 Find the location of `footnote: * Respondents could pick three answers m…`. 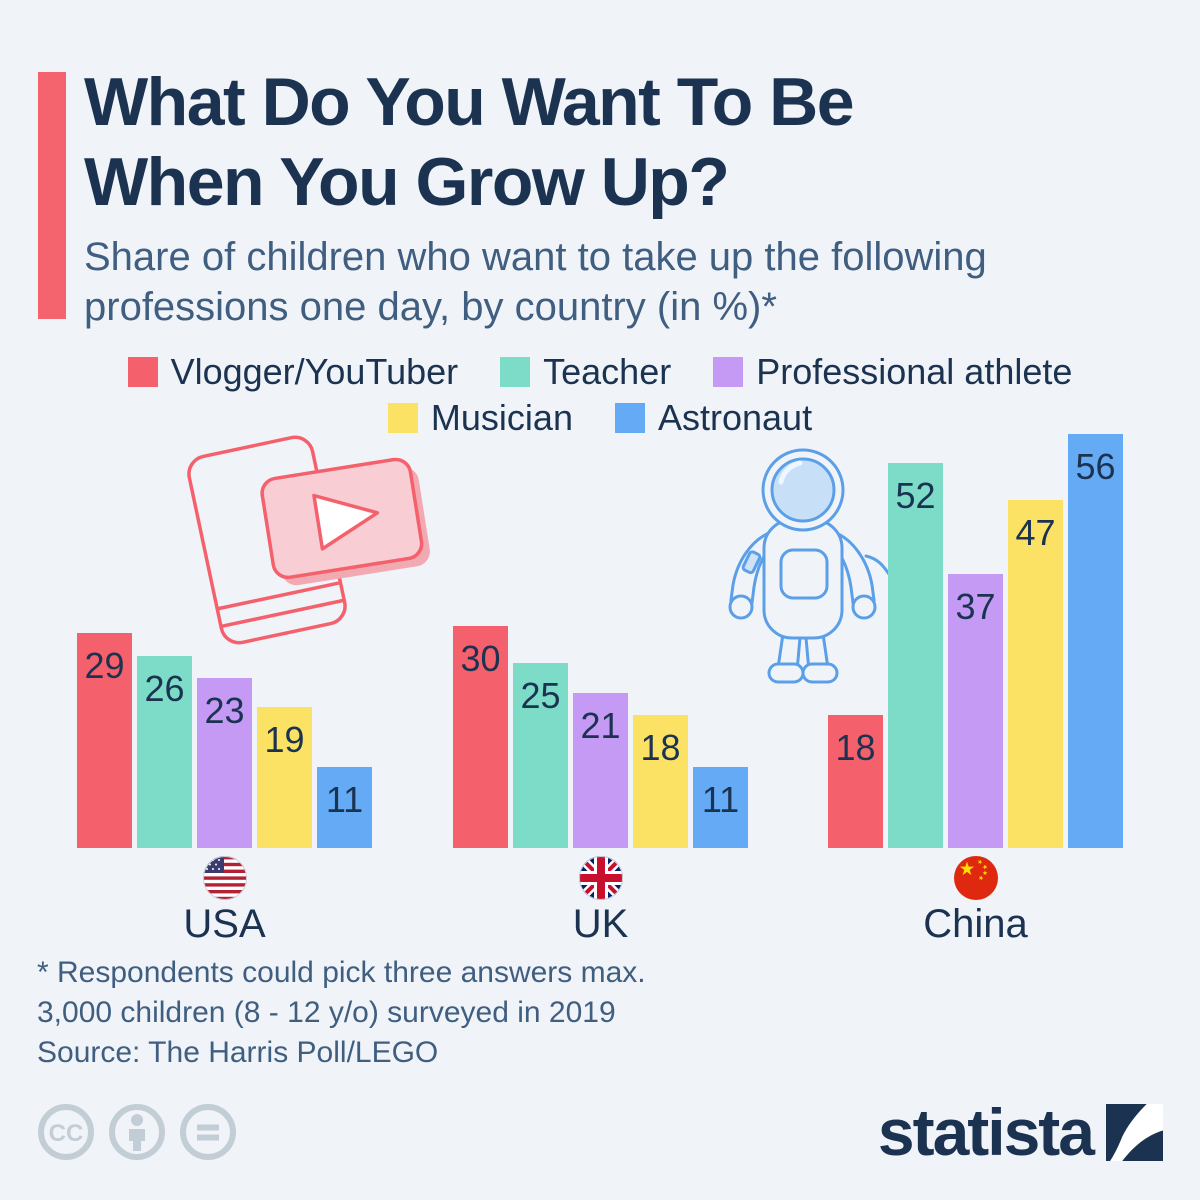

footnote: * Respondents could pick three answers m… is located at coordinates (341, 993).